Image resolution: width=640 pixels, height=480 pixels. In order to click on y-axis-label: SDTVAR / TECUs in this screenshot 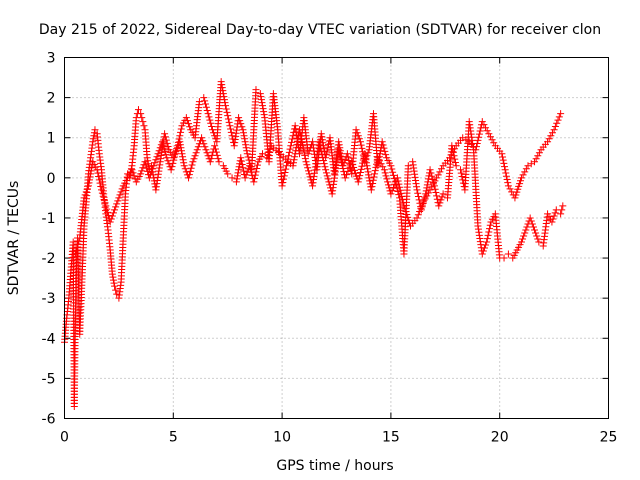, I will do `click(14, 238)`.